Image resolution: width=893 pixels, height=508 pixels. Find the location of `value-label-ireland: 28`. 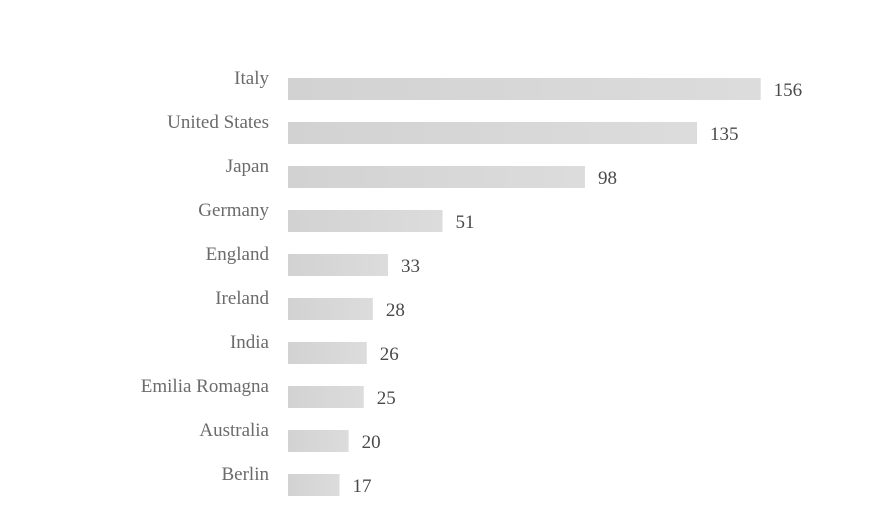

value-label-ireland: 28 is located at coordinates (395, 310).